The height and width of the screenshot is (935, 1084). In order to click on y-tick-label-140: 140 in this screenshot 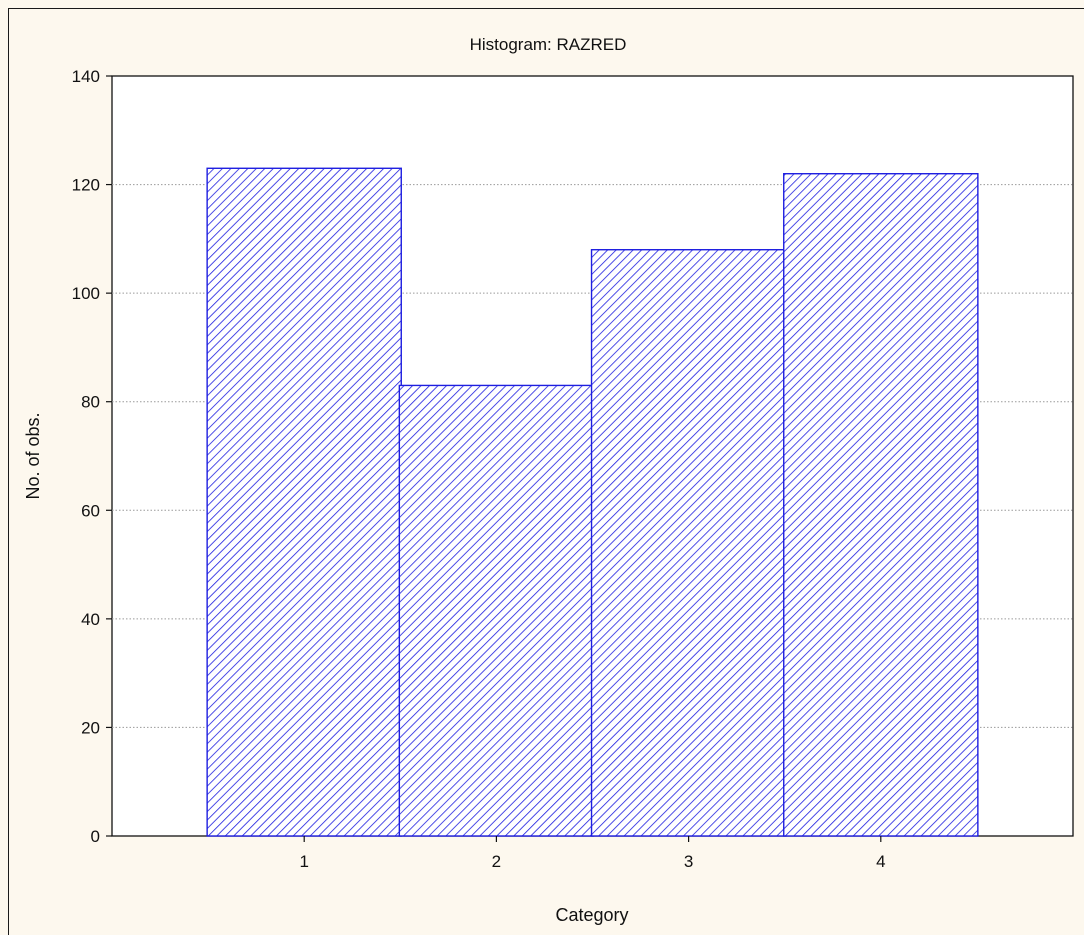, I will do `click(86, 76)`.